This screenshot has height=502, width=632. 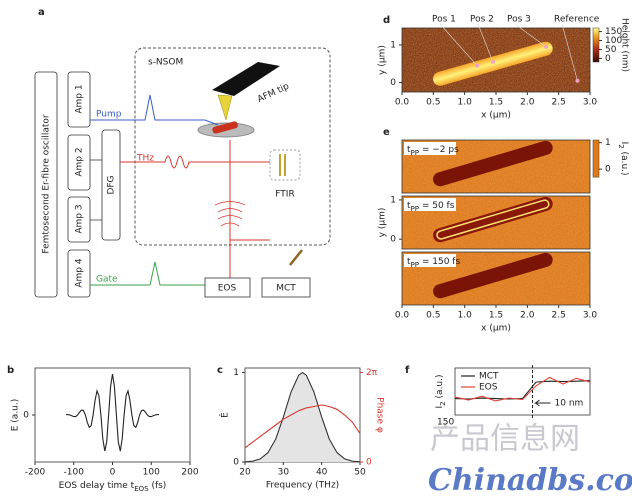 What do you see at coordinates (488, 388) in the screenshot?
I see `legend-label: EOS` at bounding box center [488, 388].